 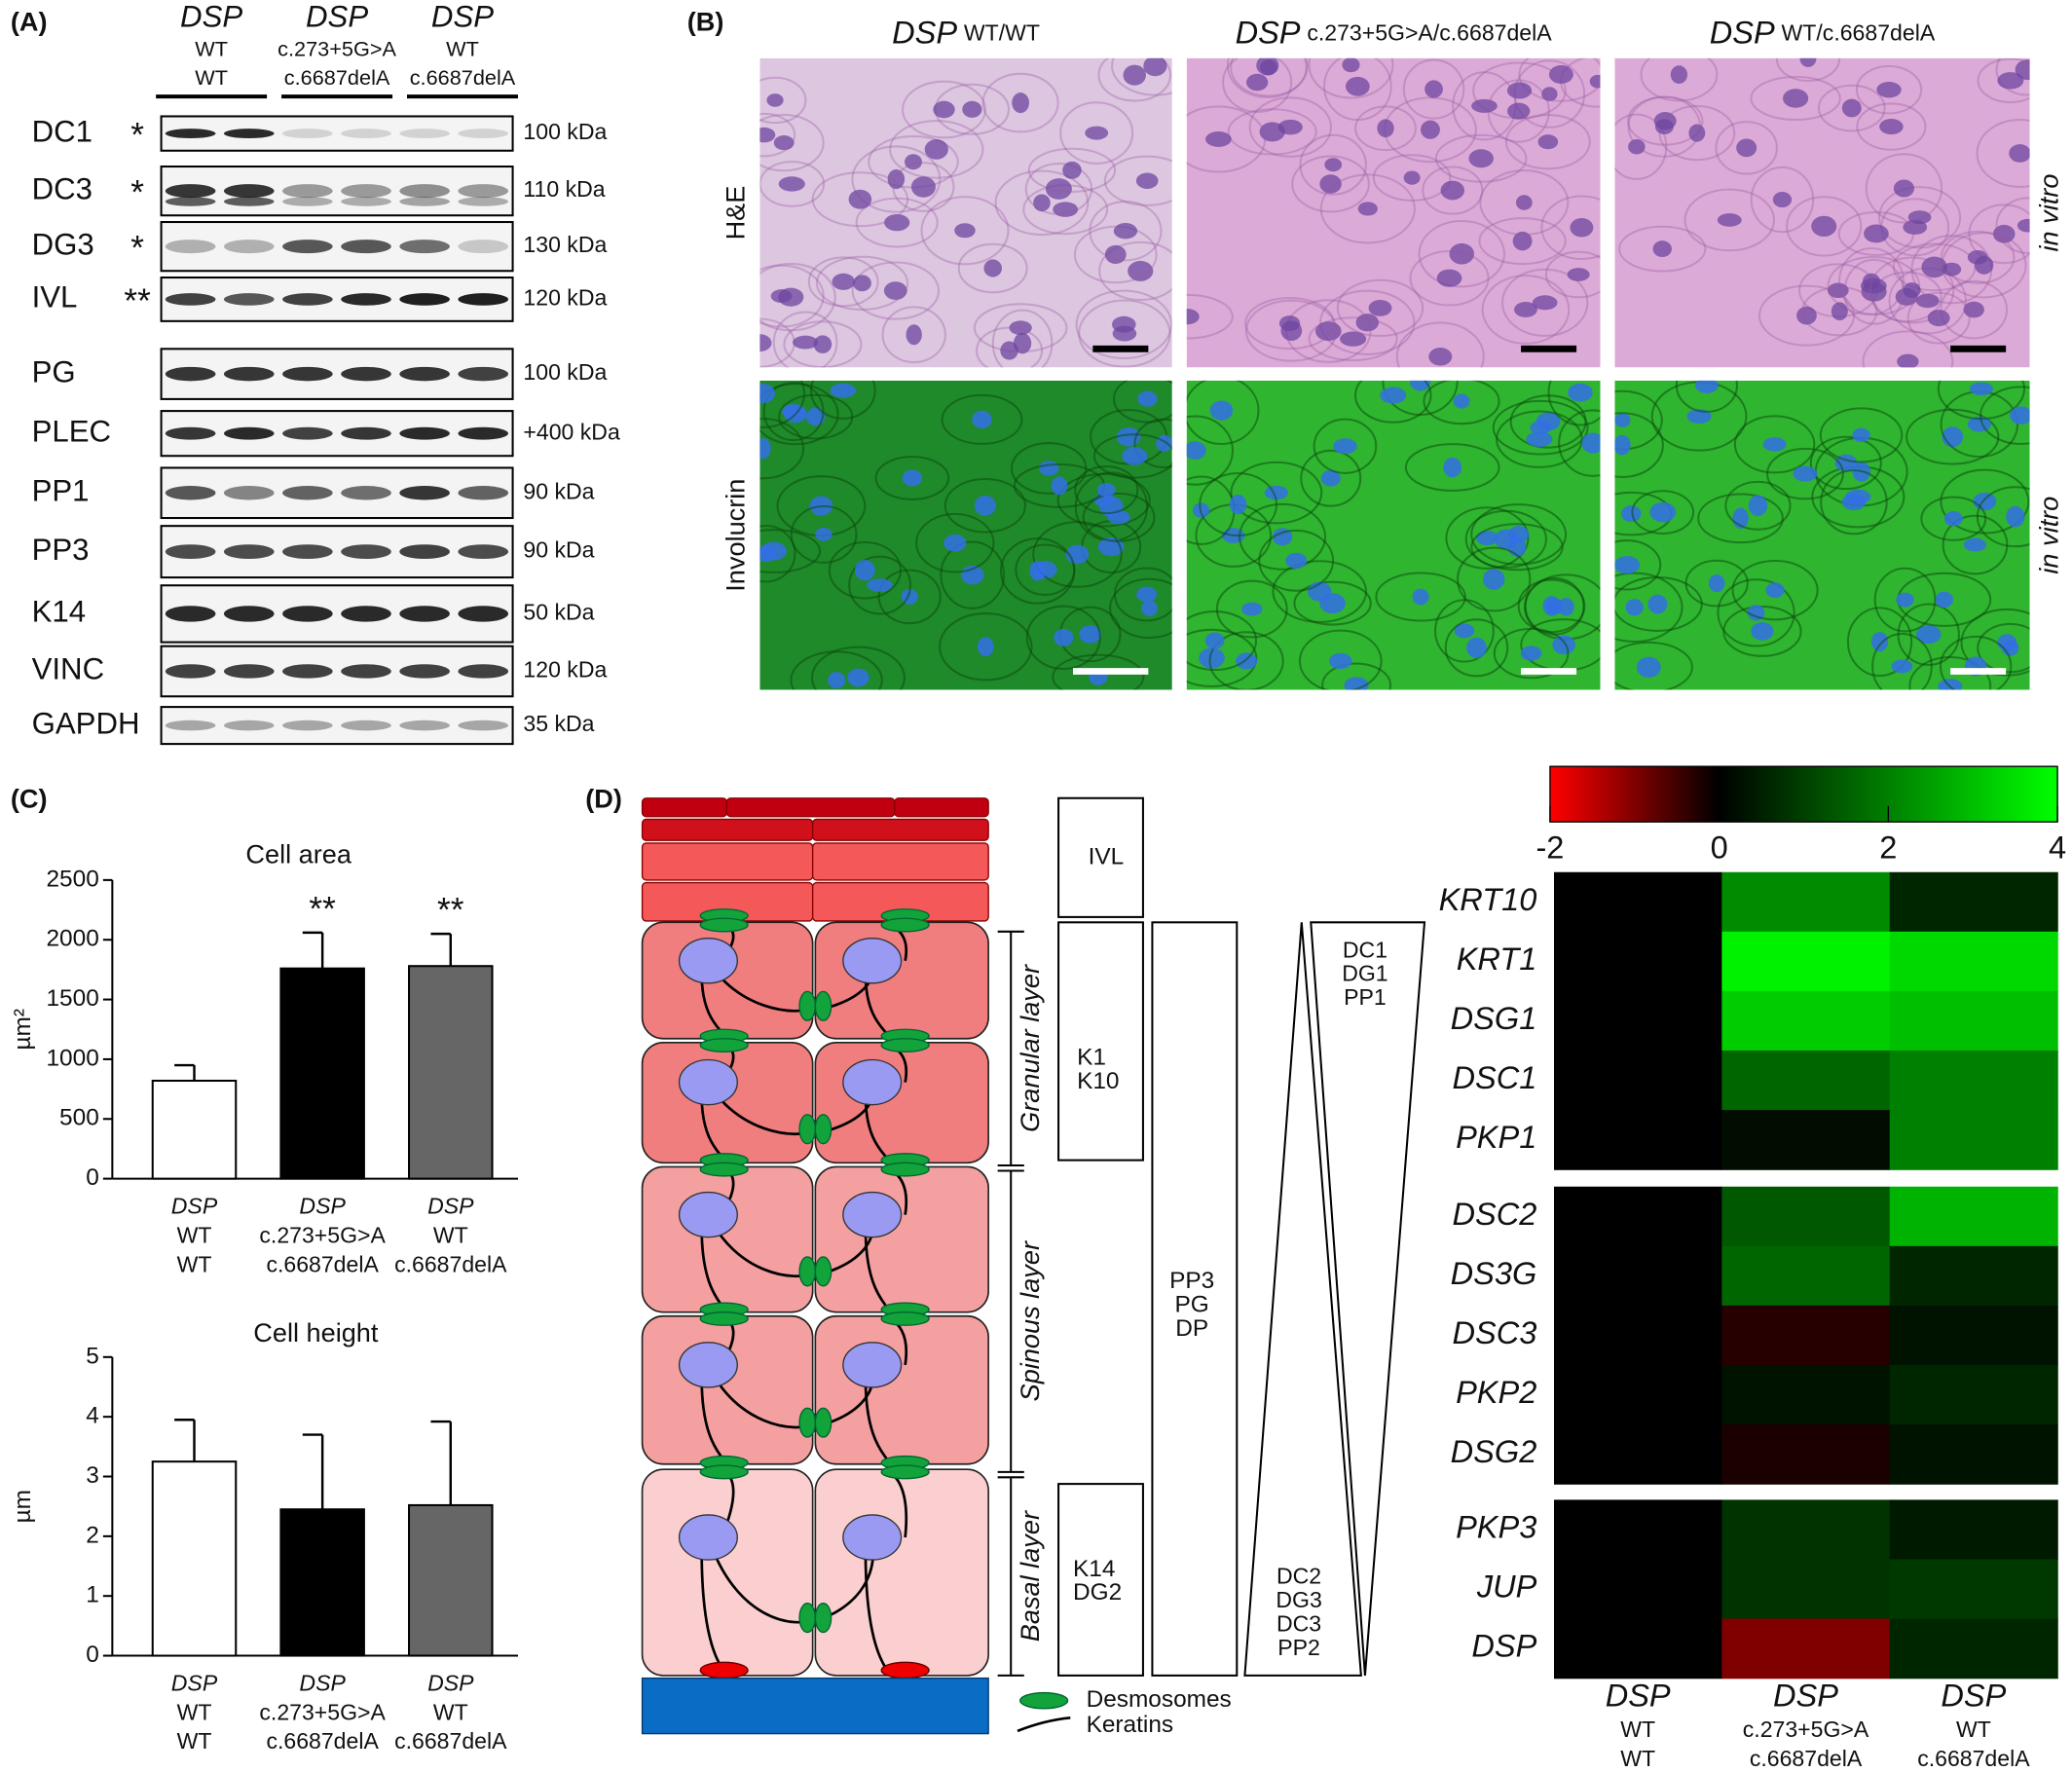 I want to click on group-allele: WT, so click(x=462, y=48).